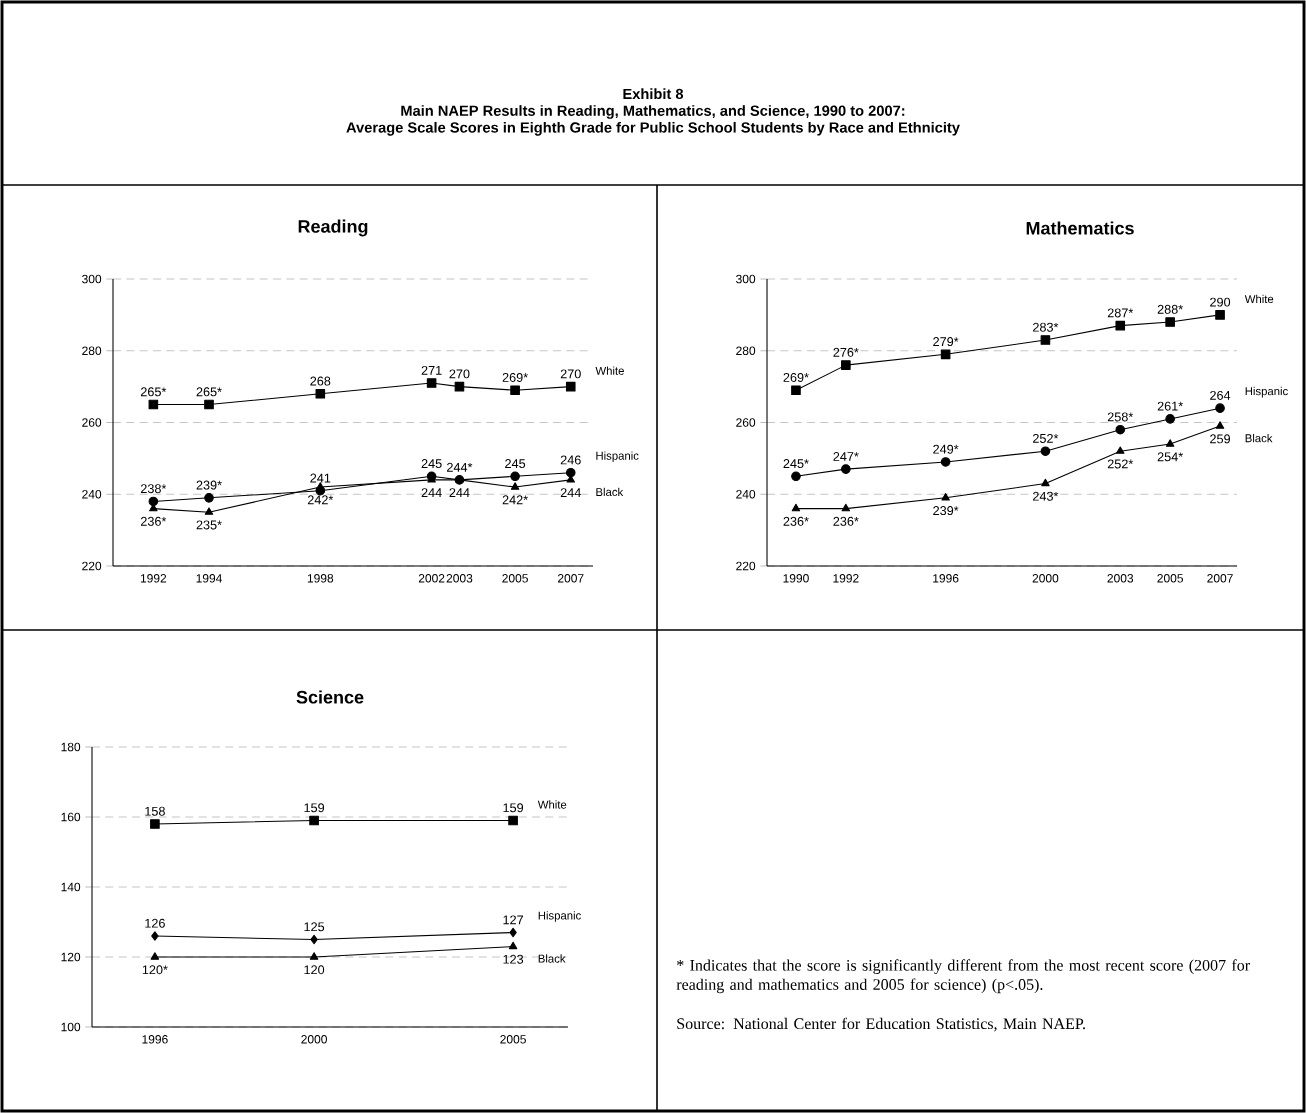 The height and width of the screenshot is (1113, 1306). I want to click on data-label: 241, so click(320, 478).